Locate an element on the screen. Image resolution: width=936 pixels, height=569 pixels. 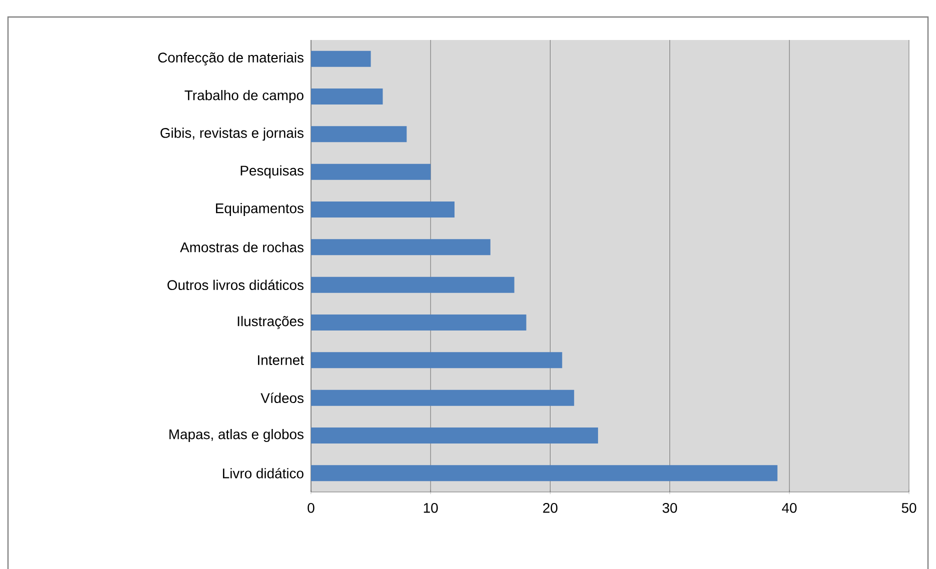
y-tick-label: Amostras de rochas is located at coordinates (242, 247).